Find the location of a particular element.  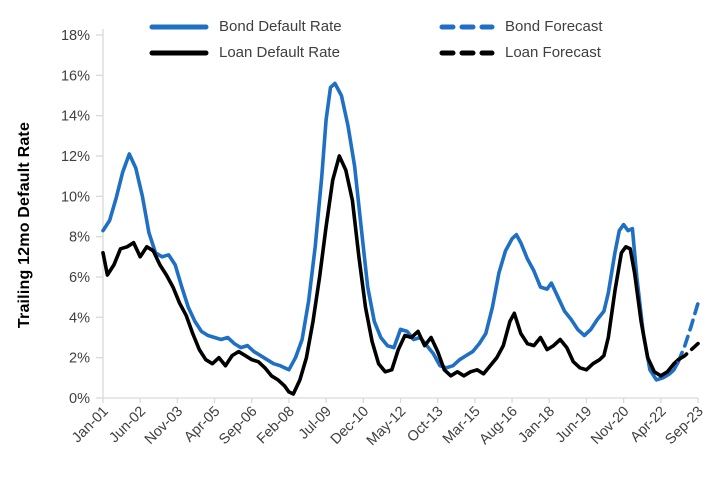

legend-label: Loan Forecast is located at coordinates (553, 52).